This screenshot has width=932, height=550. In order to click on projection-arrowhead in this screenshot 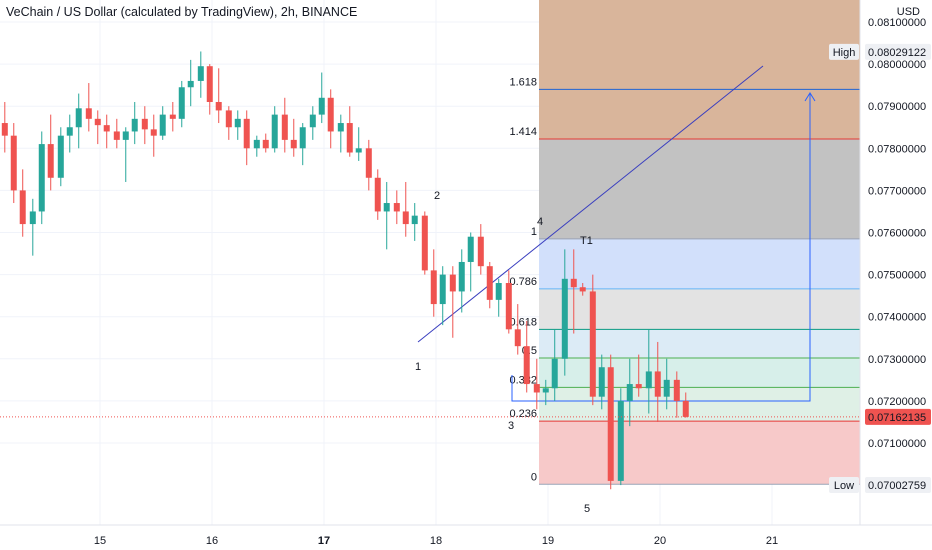, I will do `click(810, 97)`.